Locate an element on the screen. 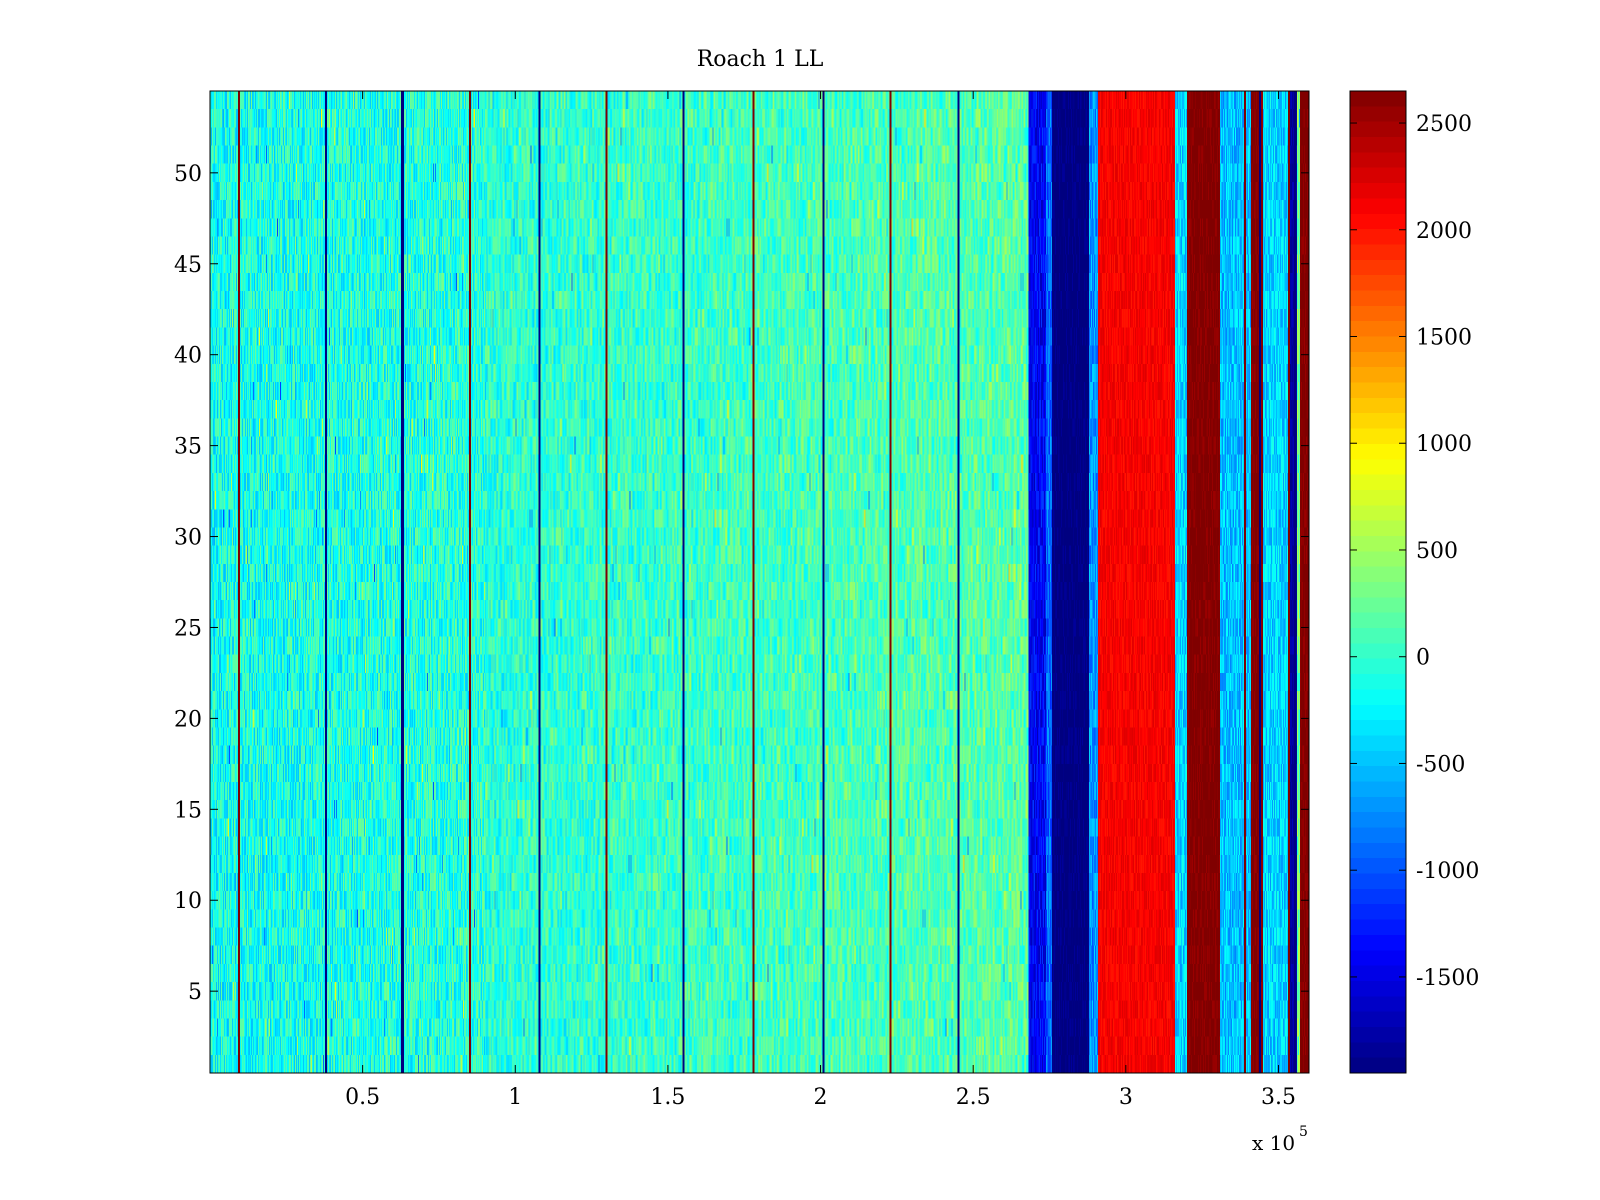  y-tick-label: 20 is located at coordinates (188, 719).